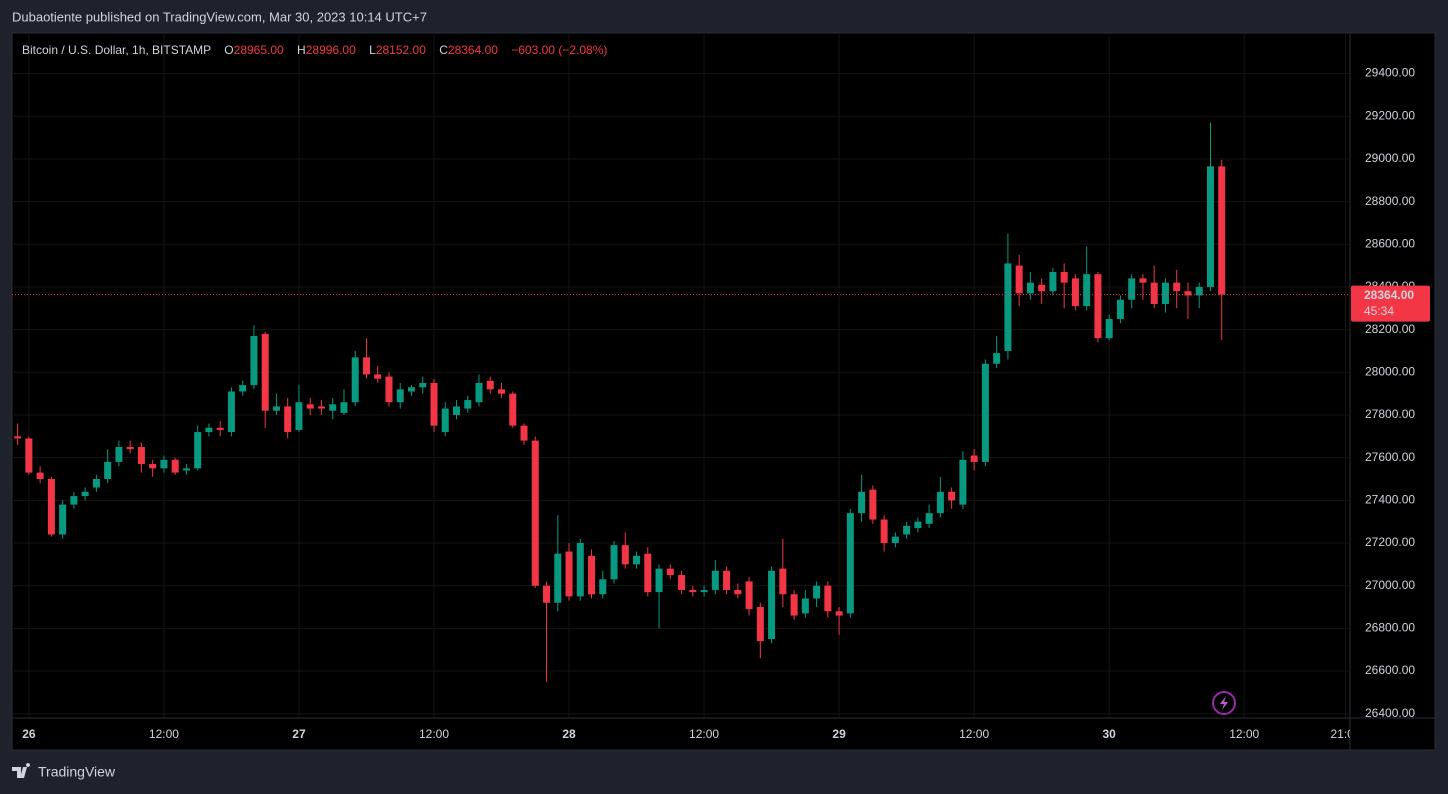 Image resolution: width=1448 pixels, height=794 pixels. What do you see at coordinates (372, 50) in the screenshot?
I see `l-label: L` at bounding box center [372, 50].